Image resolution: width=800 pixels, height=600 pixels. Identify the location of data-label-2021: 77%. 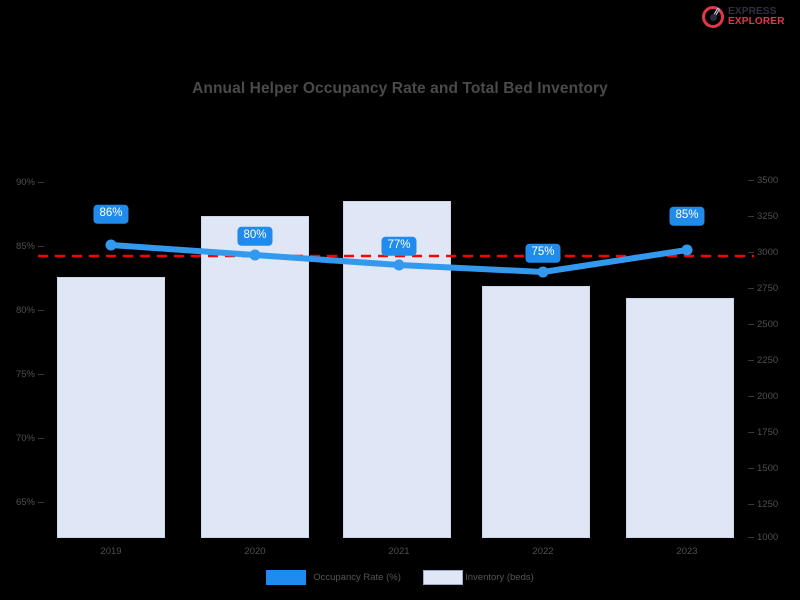
(399, 246).